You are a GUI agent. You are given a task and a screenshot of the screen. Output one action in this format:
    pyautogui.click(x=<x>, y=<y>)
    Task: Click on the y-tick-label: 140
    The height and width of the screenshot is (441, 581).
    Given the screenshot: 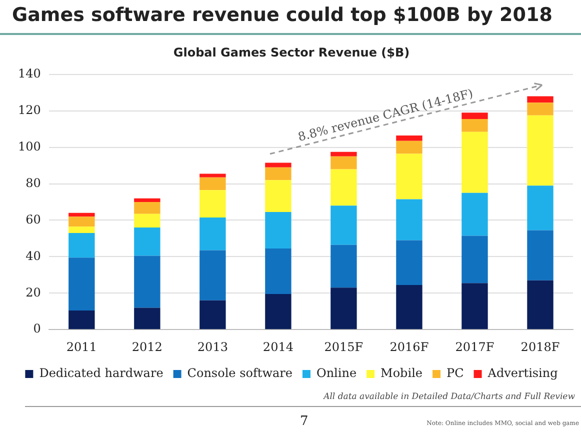 What is the action you would take?
    pyautogui.click(x=29, y=73)
    